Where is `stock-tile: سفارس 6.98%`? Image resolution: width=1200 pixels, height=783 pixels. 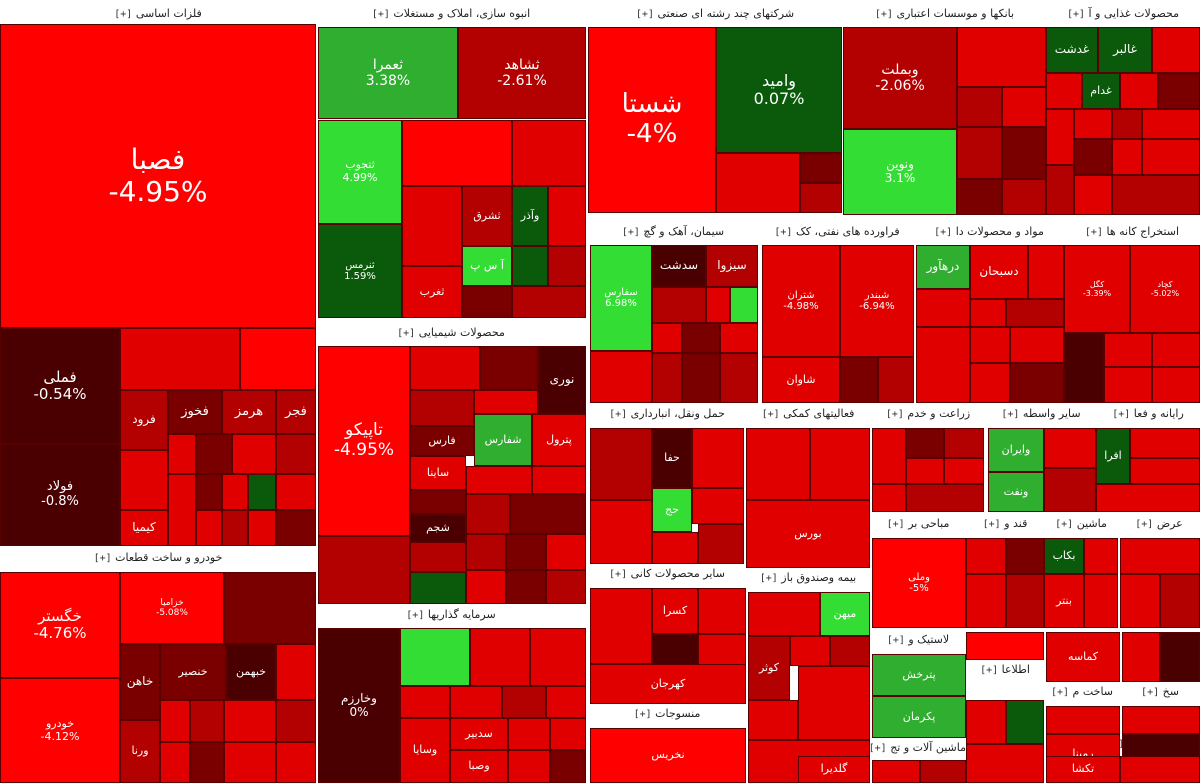
stock-tile: سفارس 6.98% is located at coordinates (621, 298).